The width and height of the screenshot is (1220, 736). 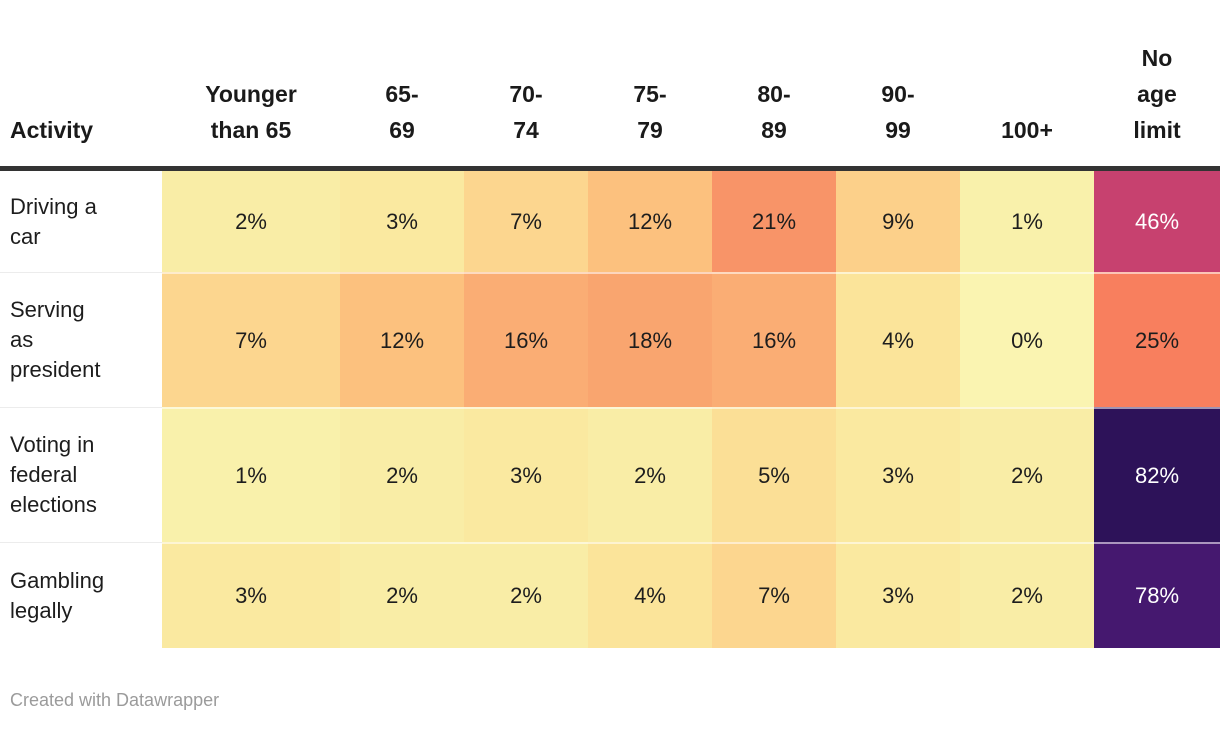 I want to click on row-label: Gambling legally, so click(x=81, y=595).